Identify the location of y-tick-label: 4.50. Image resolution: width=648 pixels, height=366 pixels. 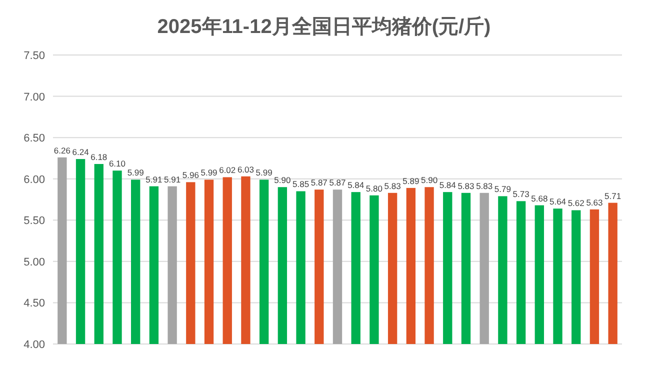
(34, 304).